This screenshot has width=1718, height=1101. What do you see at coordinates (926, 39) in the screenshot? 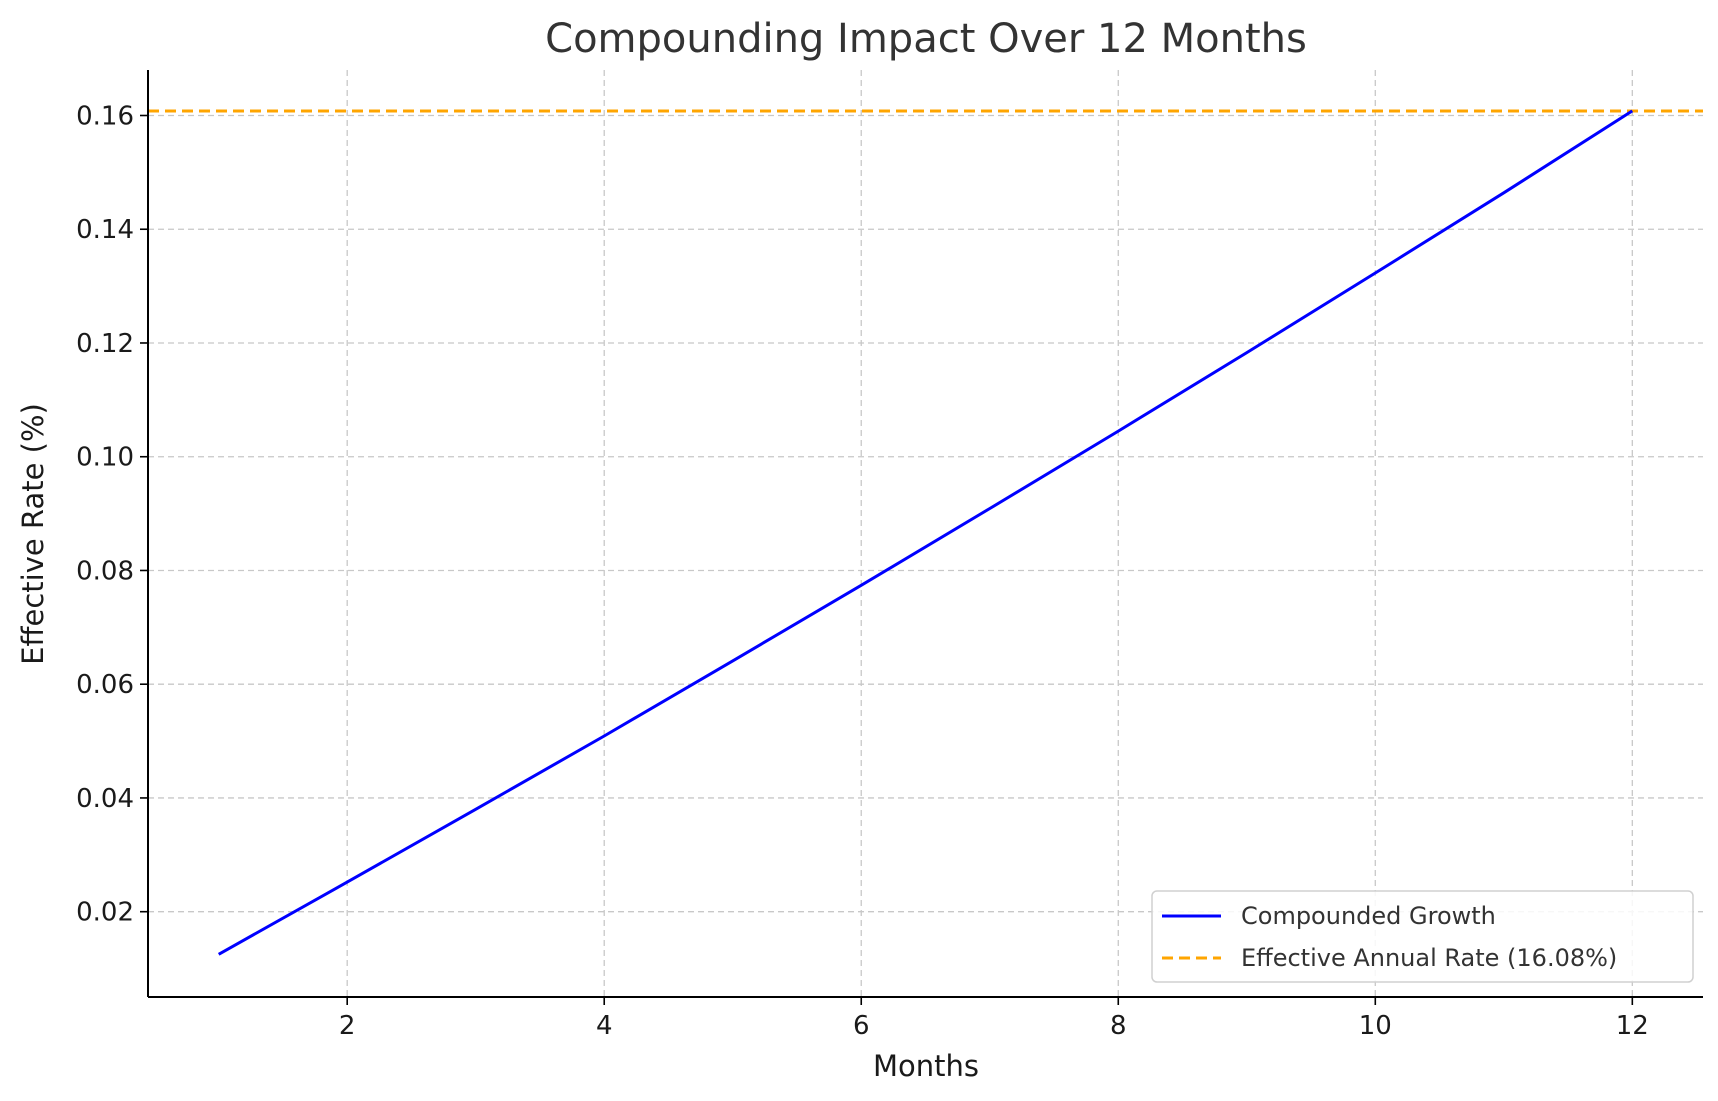
I see `chart-title: Compounding Impact Over 12 Months` at bounding box center [926, 39].